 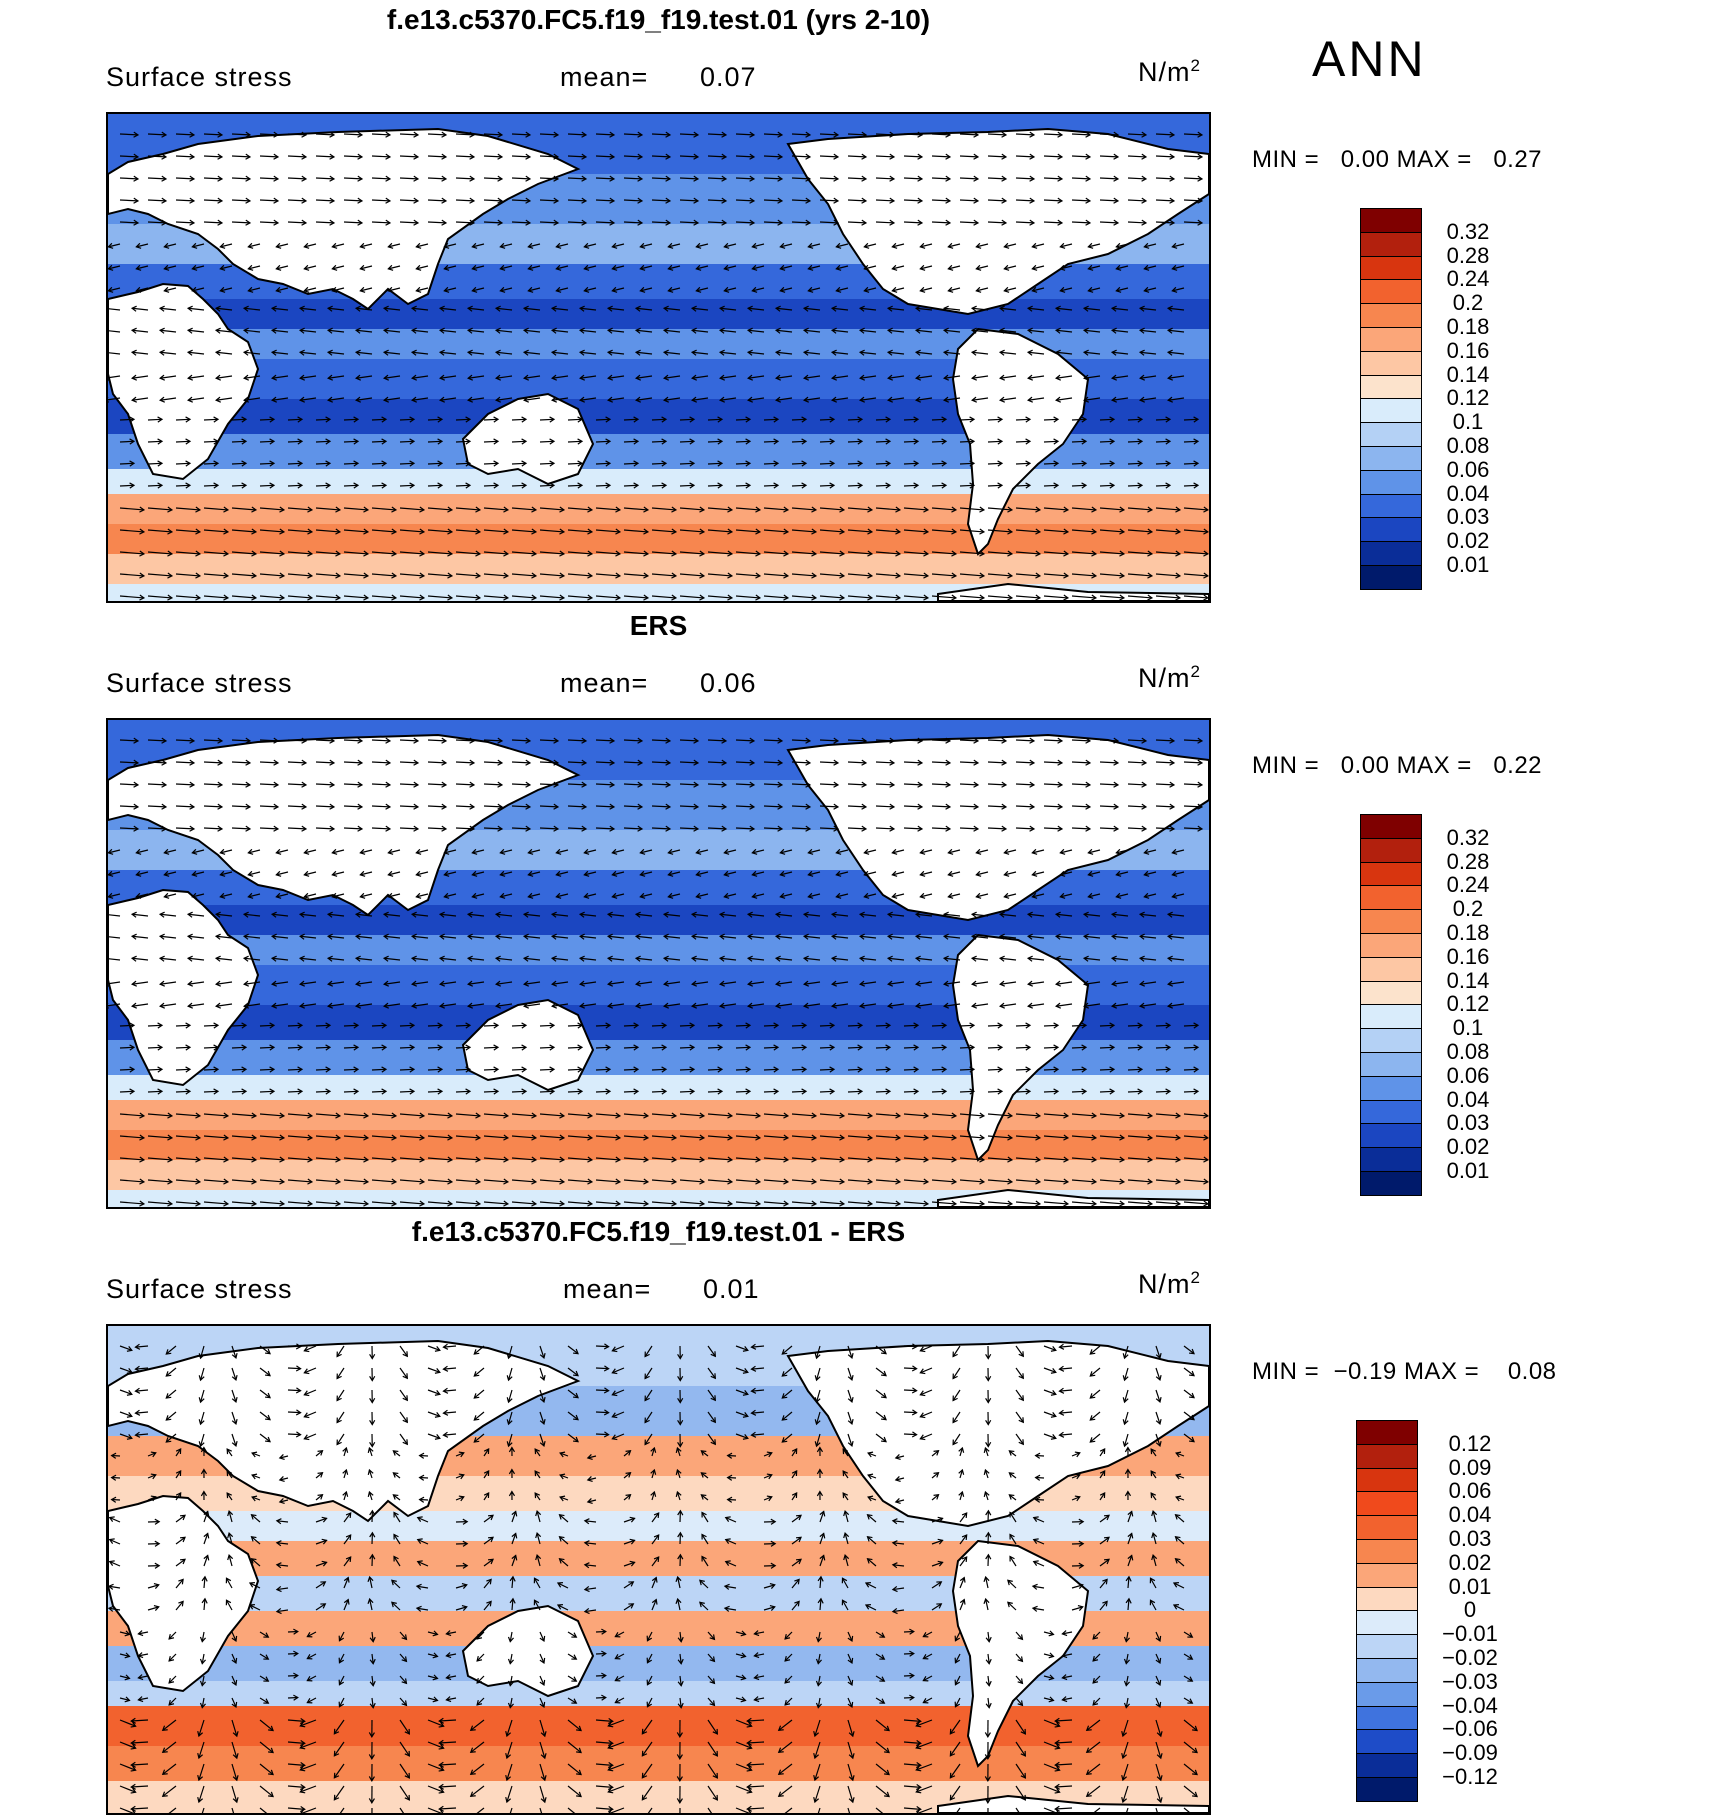 What do you see at coordinates (1470, 1682) in the screenshot?
I see `colorbar-tick-label: −0.03` at bounding box center [1470, 1682].